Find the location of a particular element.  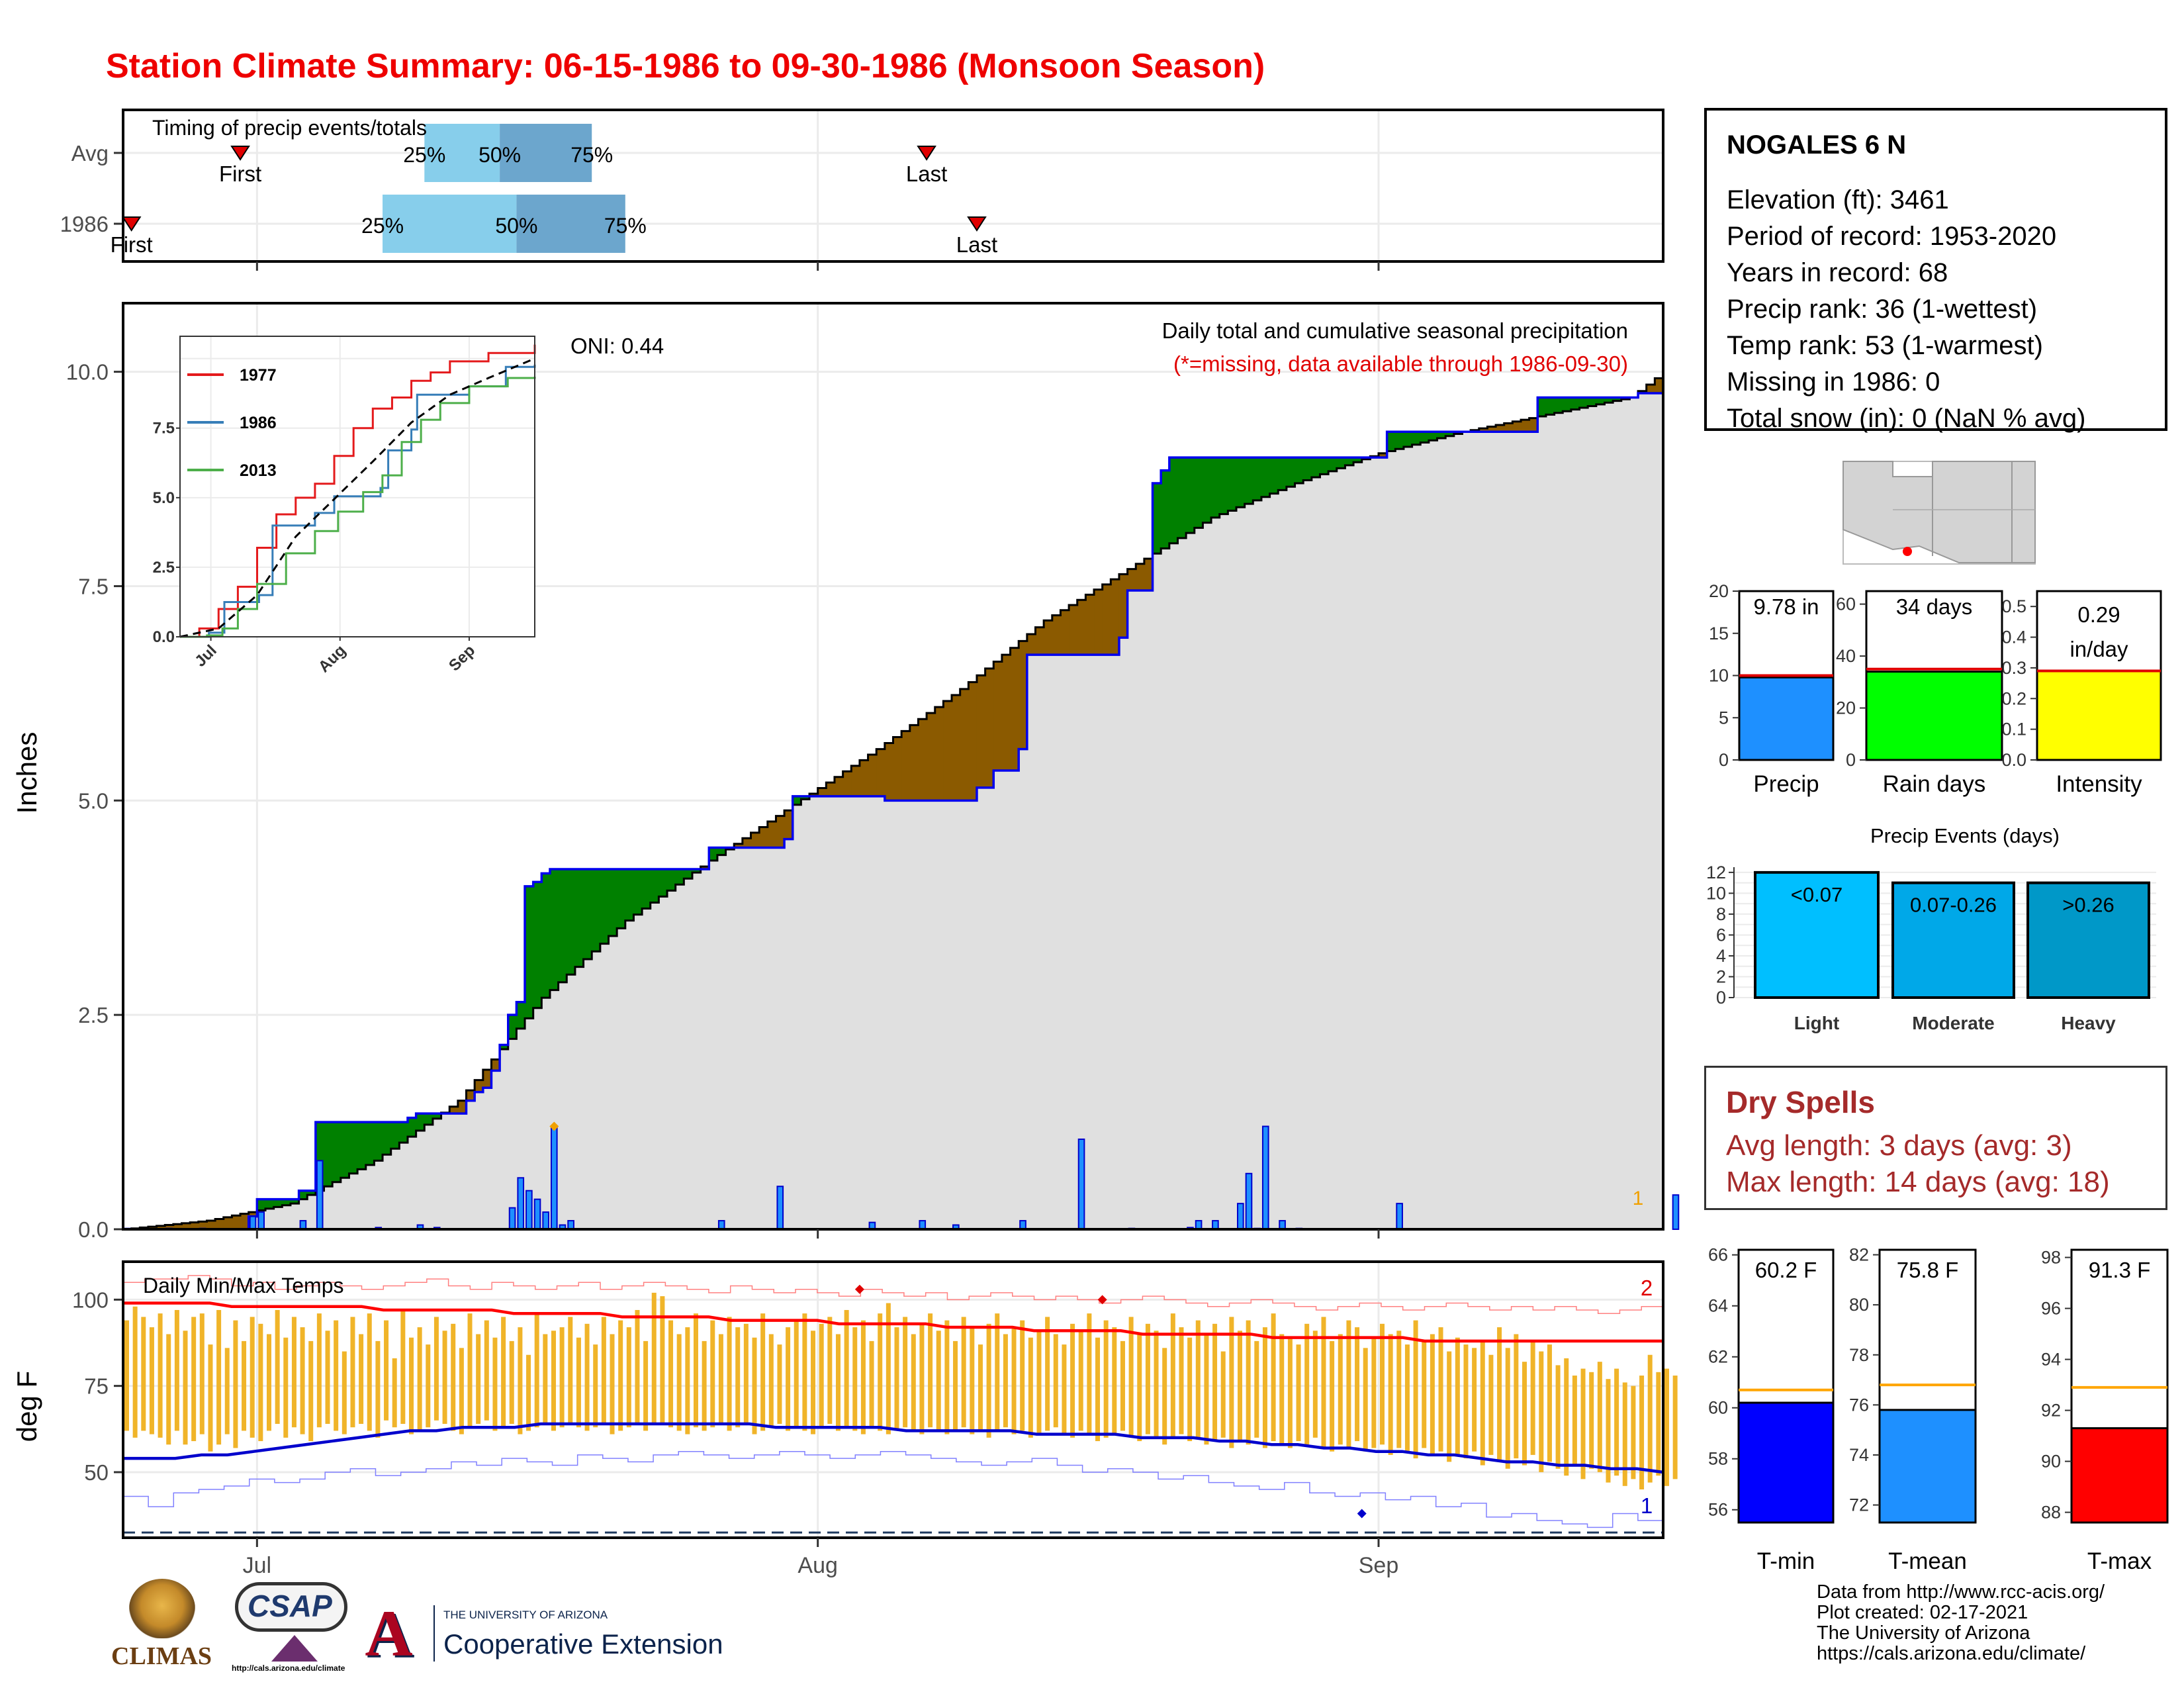

summary-bar-label: Intensity is located at coordinates (2099, 784).